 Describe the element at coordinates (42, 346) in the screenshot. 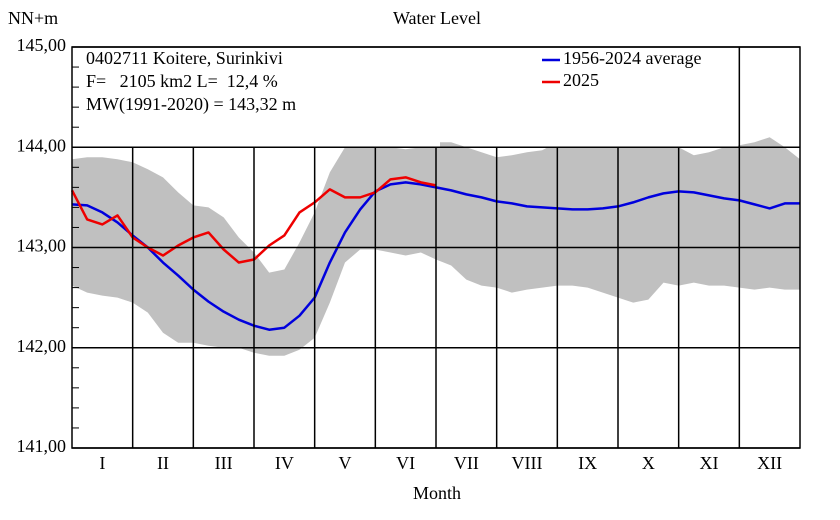

I see `y-tick-label: 142,00` at that location.